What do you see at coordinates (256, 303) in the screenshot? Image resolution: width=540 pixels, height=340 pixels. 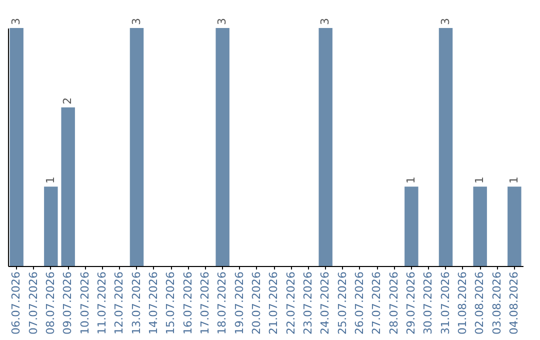 I see `x-tick-label: 20.07.2026` at bounding box center [256, 303].